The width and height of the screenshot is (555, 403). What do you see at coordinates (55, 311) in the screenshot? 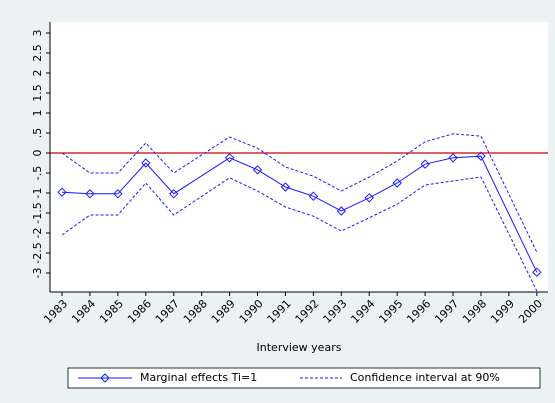
I see `x-tick-label: 1983` at bounding box center [55, 311].